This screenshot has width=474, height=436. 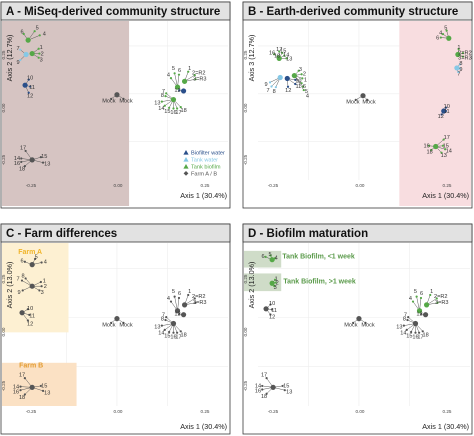 I want to click on sample-cluster: 121110, so click(x=292, y=84).